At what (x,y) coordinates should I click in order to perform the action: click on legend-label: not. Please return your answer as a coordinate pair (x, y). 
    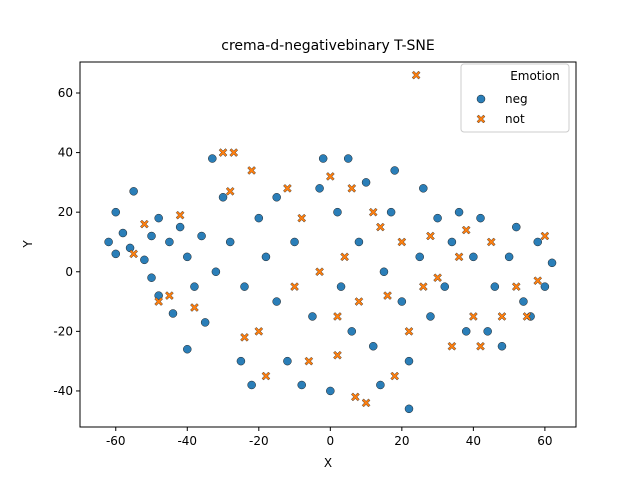
    Looking at the image, I should click on (515, 119).